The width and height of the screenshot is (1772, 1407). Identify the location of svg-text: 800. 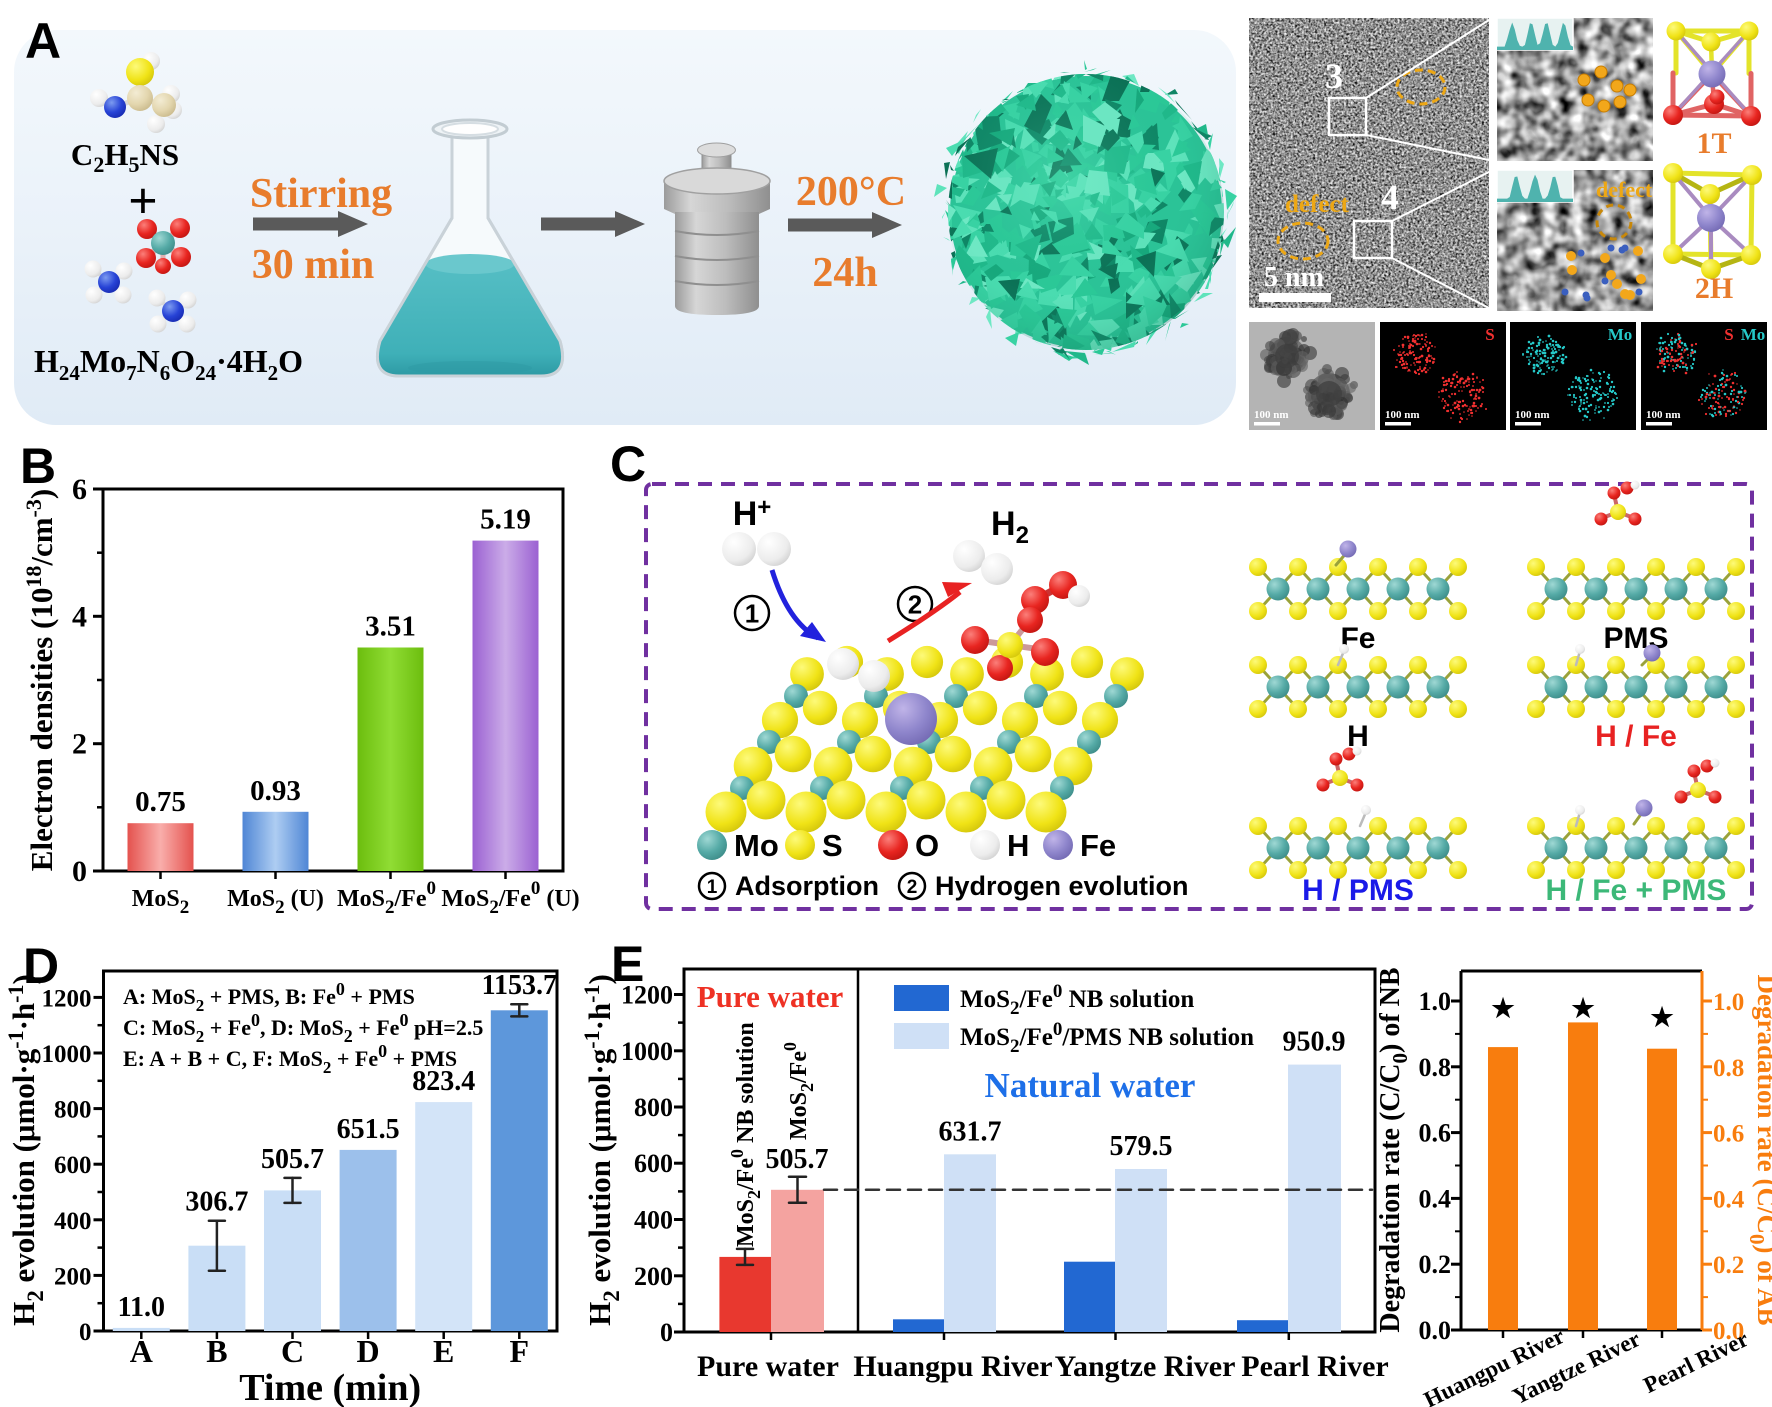
(653, 1107).